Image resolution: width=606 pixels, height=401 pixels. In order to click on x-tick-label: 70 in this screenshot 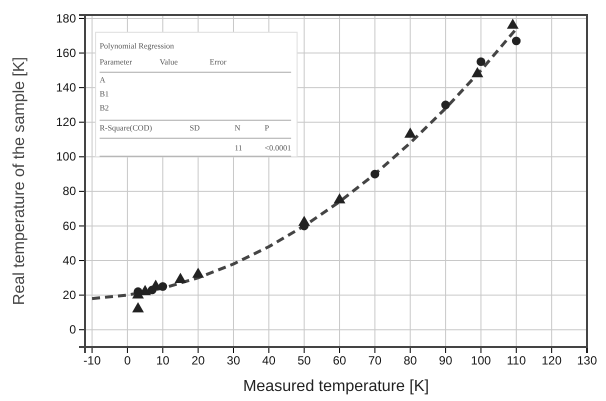, I will do `click(375, 361)`.